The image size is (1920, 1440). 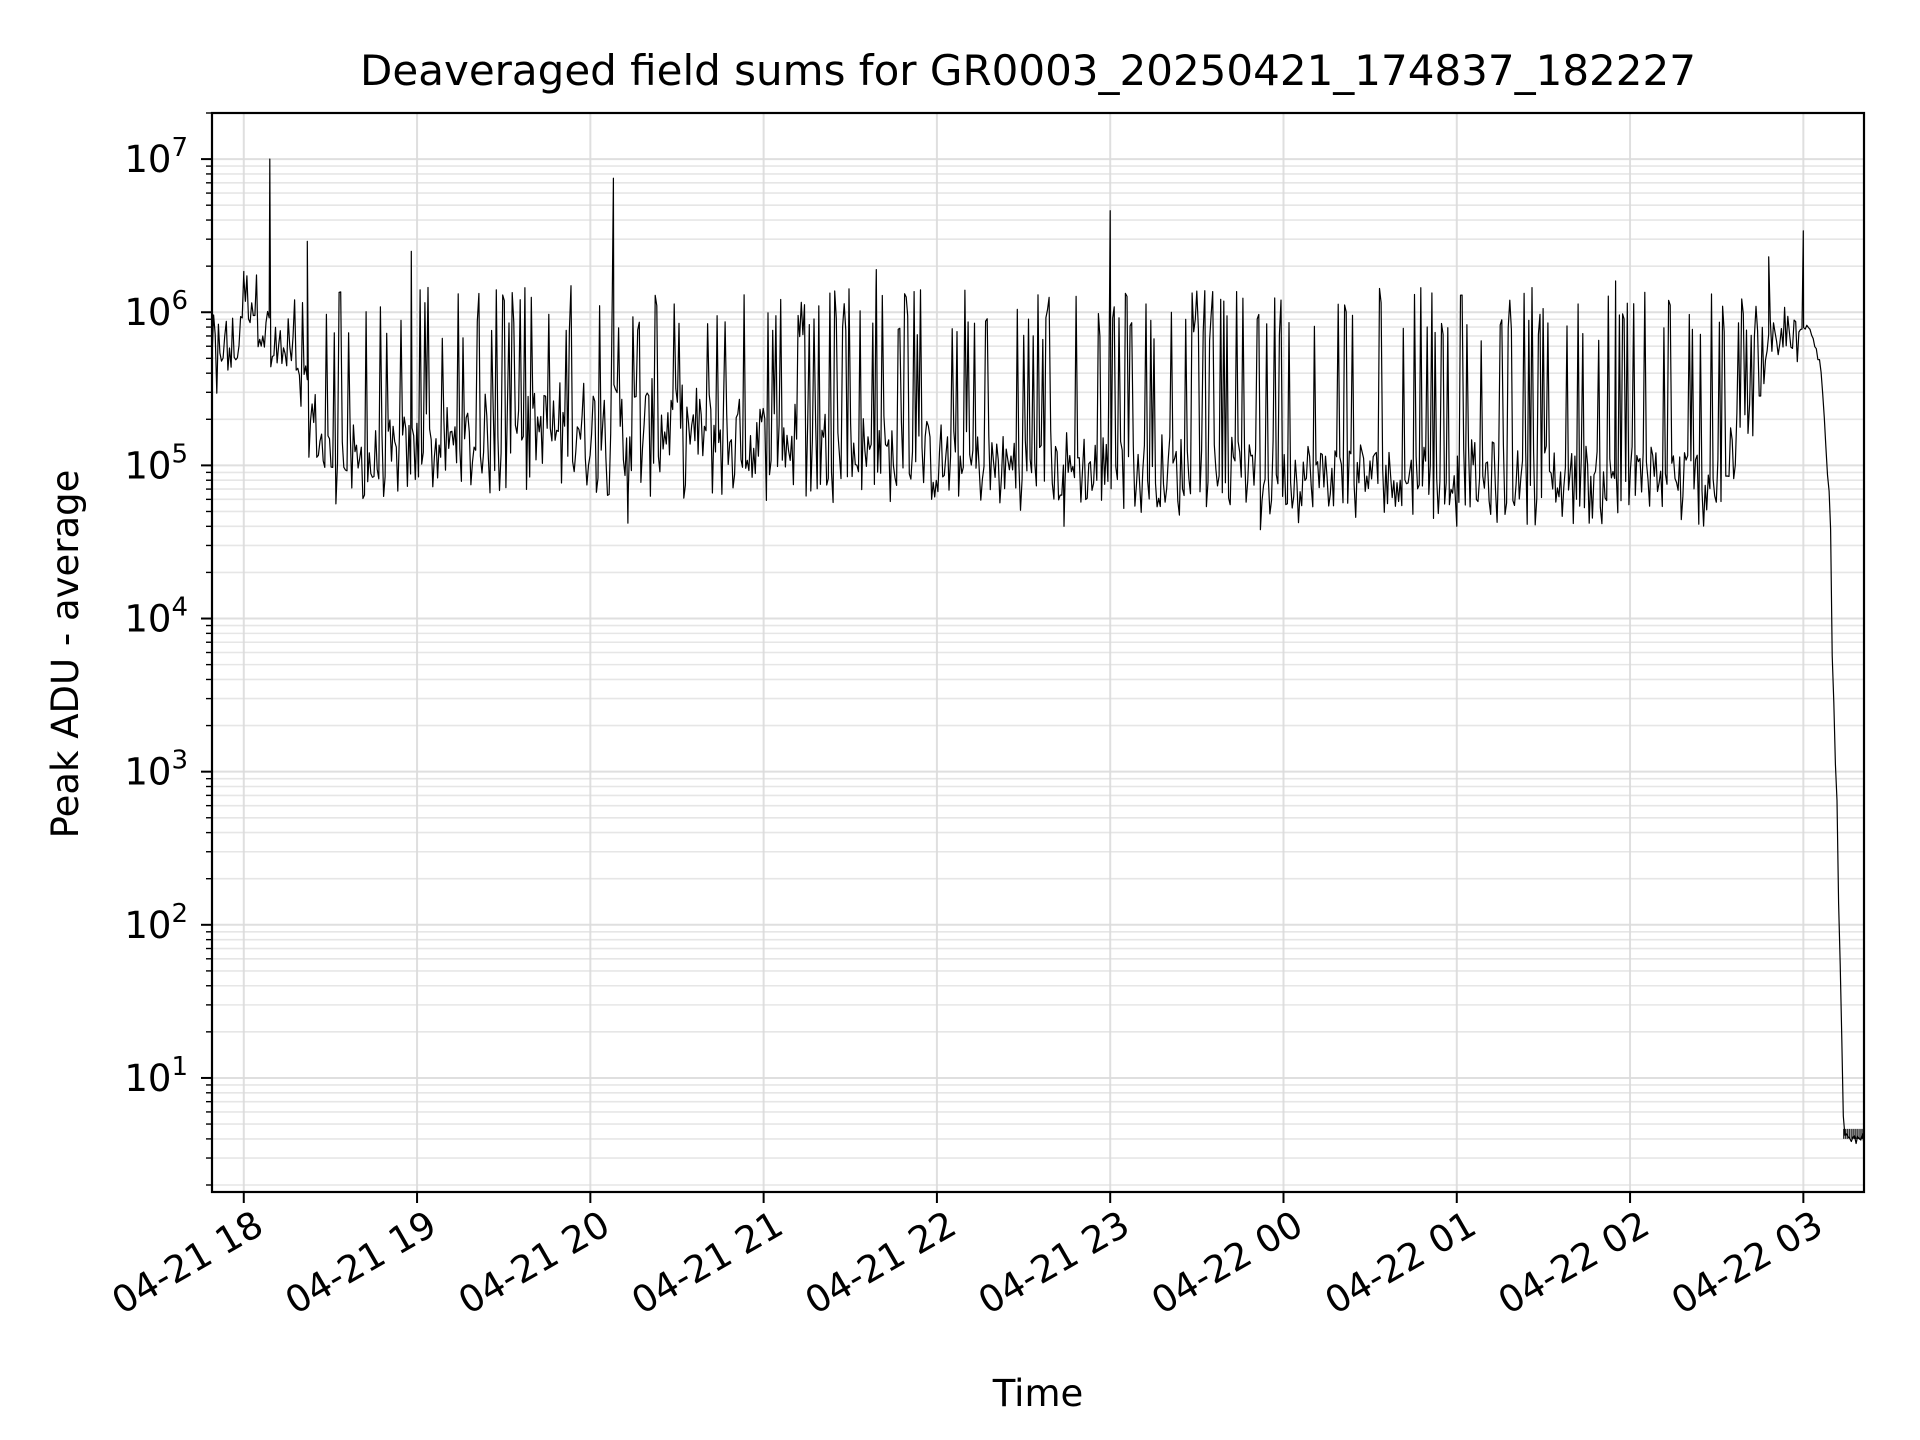 I want to click on y-tick-label: 10², so click(x=156, y=923).